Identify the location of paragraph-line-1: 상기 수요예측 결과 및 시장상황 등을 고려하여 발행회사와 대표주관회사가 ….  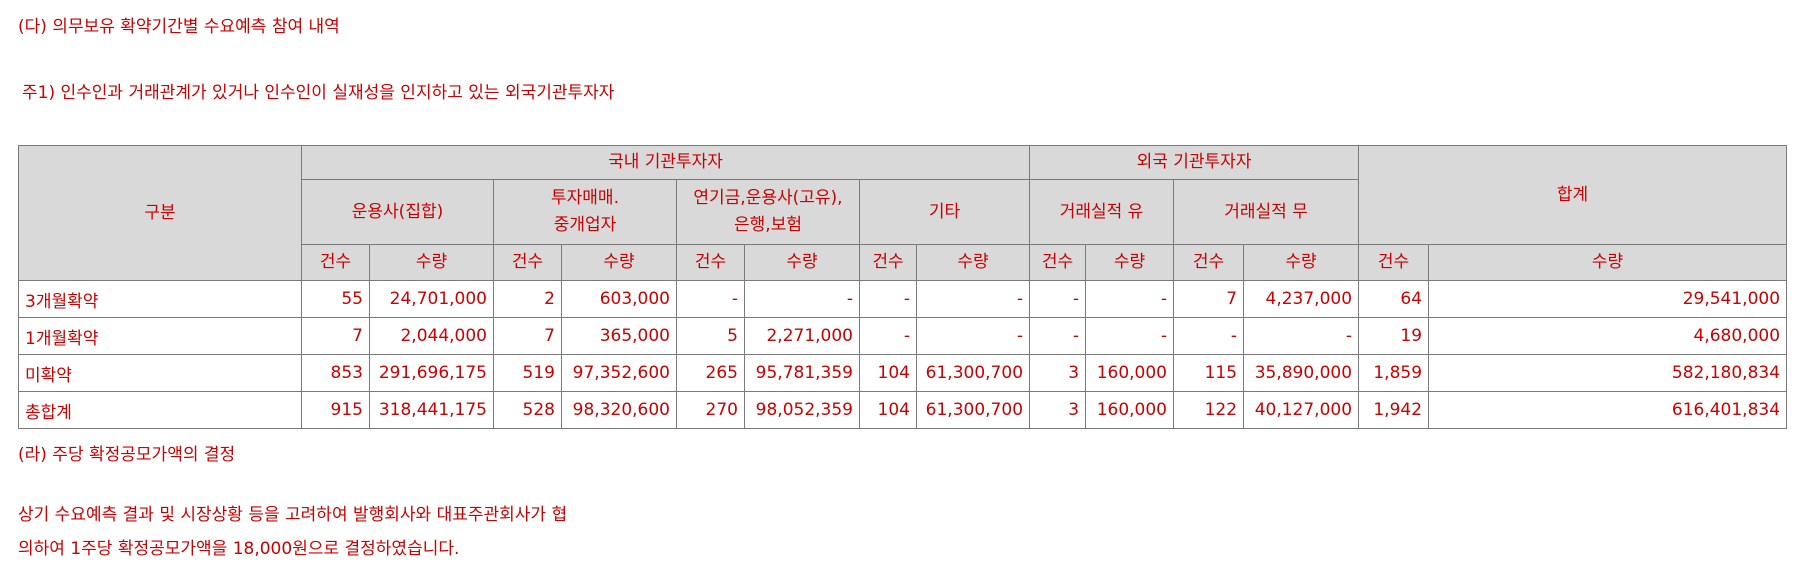
(293, 515).